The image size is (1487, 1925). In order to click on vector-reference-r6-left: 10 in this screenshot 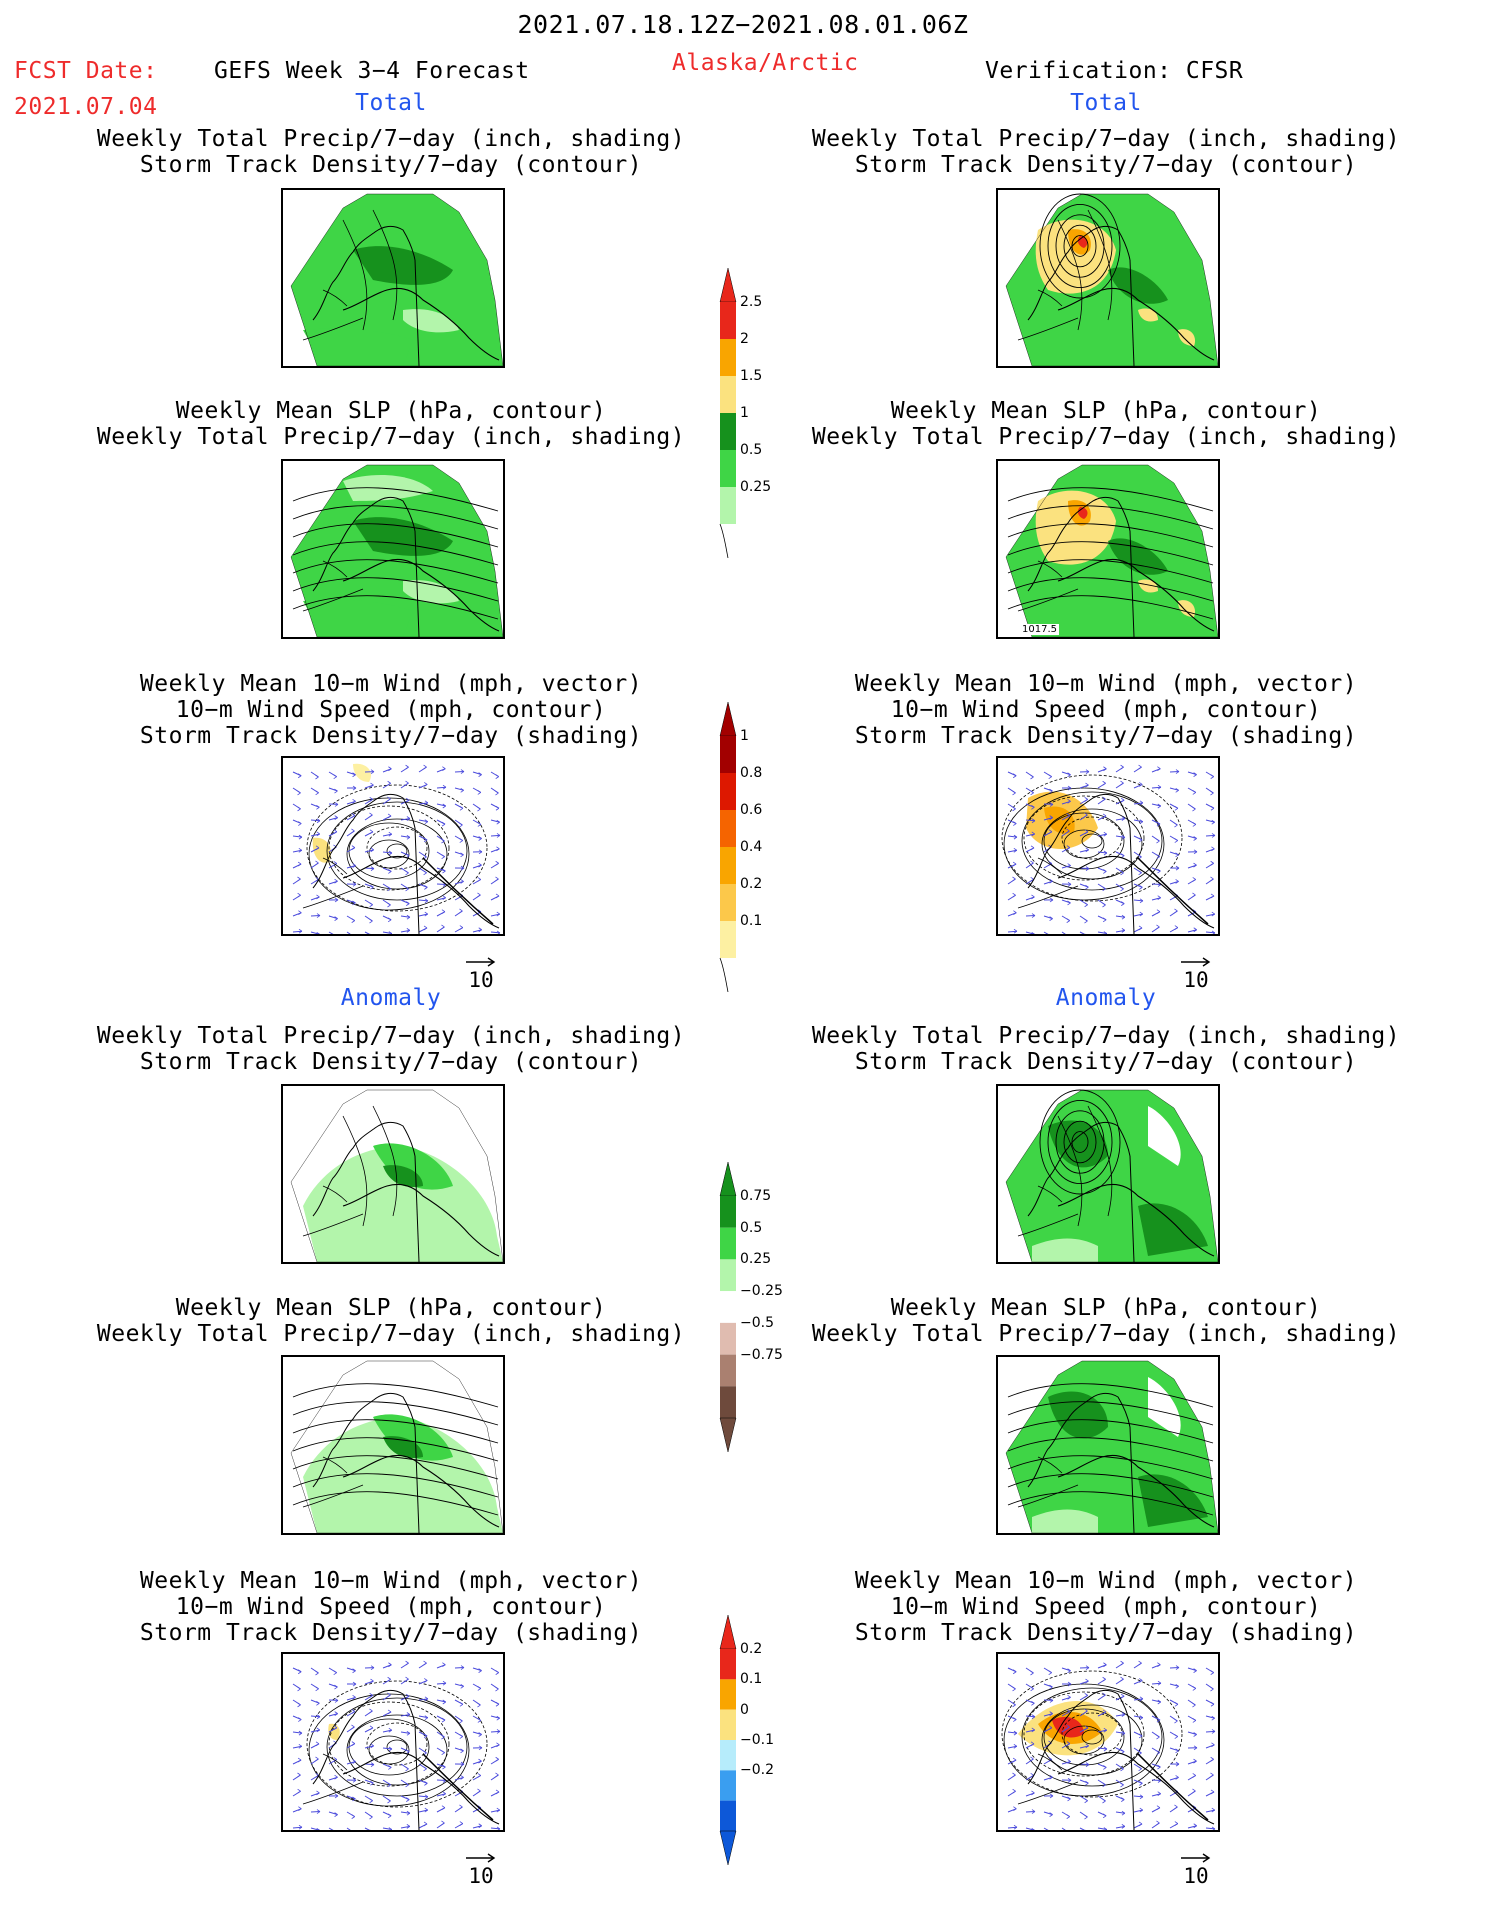, I will do `click(481, 1873)`.